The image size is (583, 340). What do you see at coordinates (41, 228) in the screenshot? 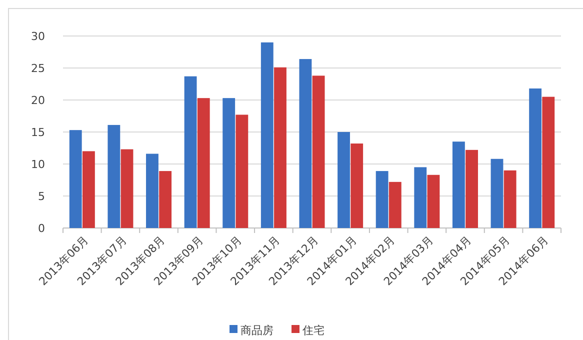
I see `y-tick-label: 0` at bounding box center [41, 228].